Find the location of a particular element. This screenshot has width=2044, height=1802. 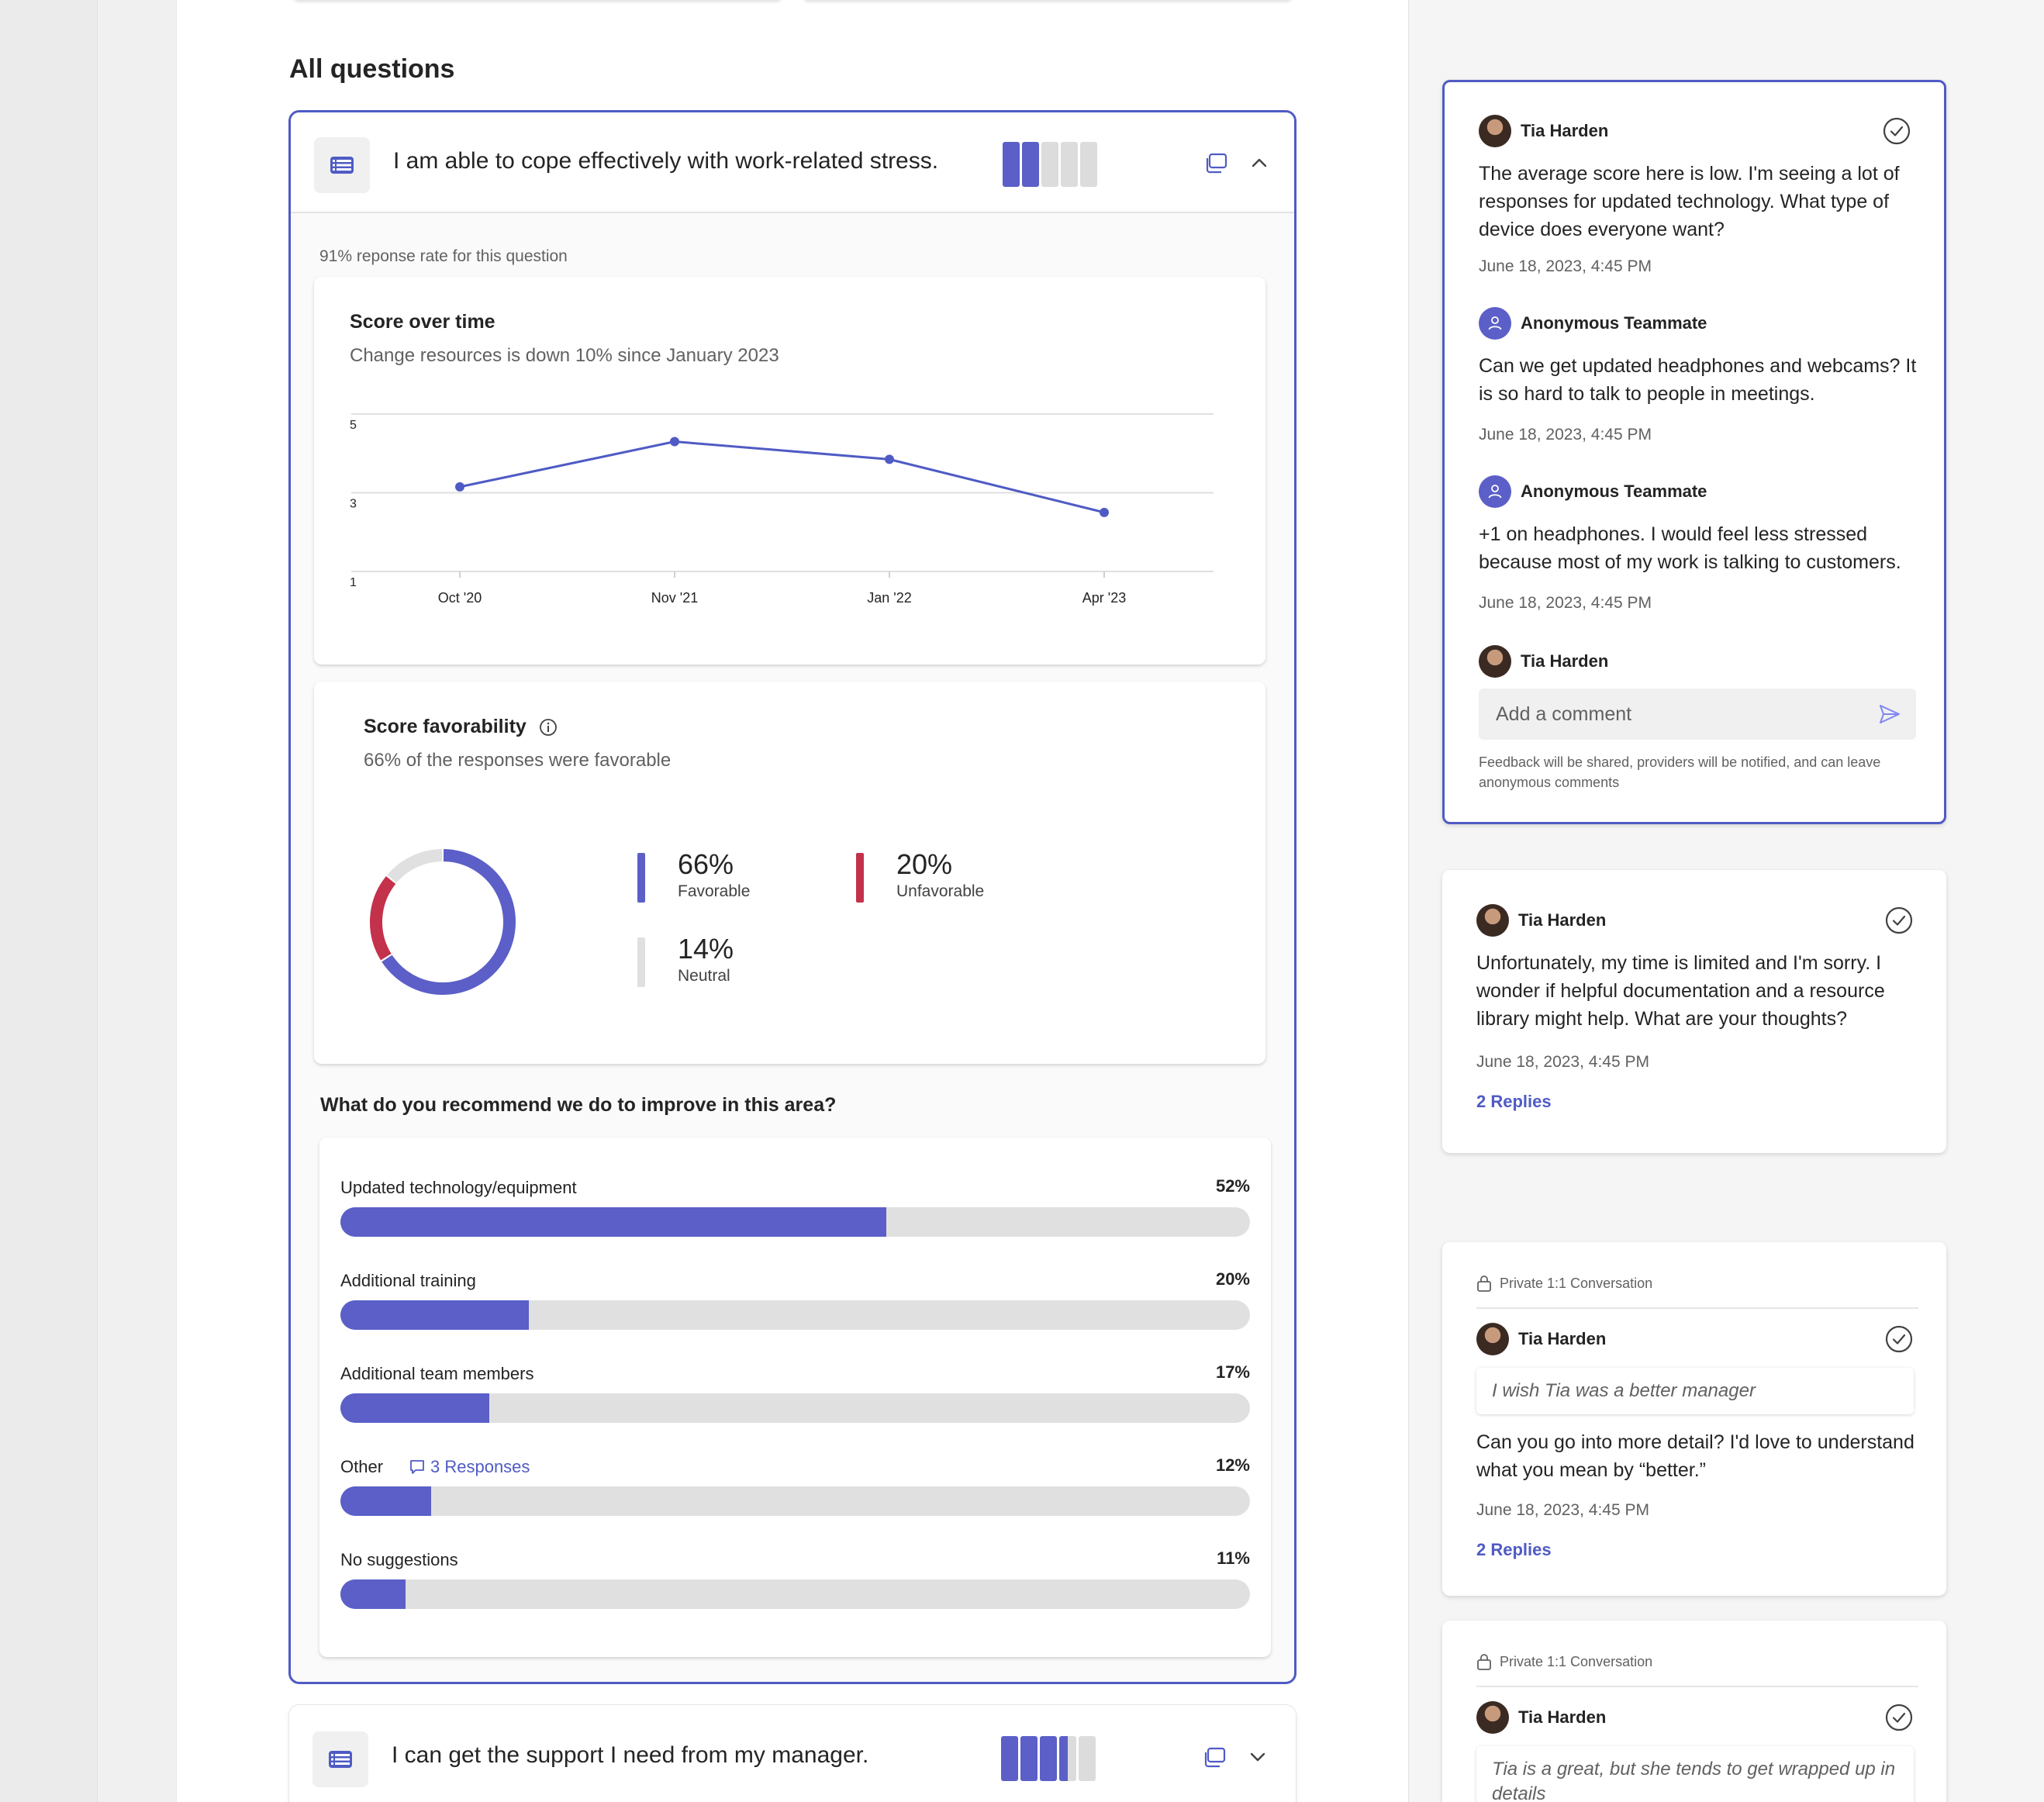

y-tick-label: 5 is located at coordinates (353, 425).